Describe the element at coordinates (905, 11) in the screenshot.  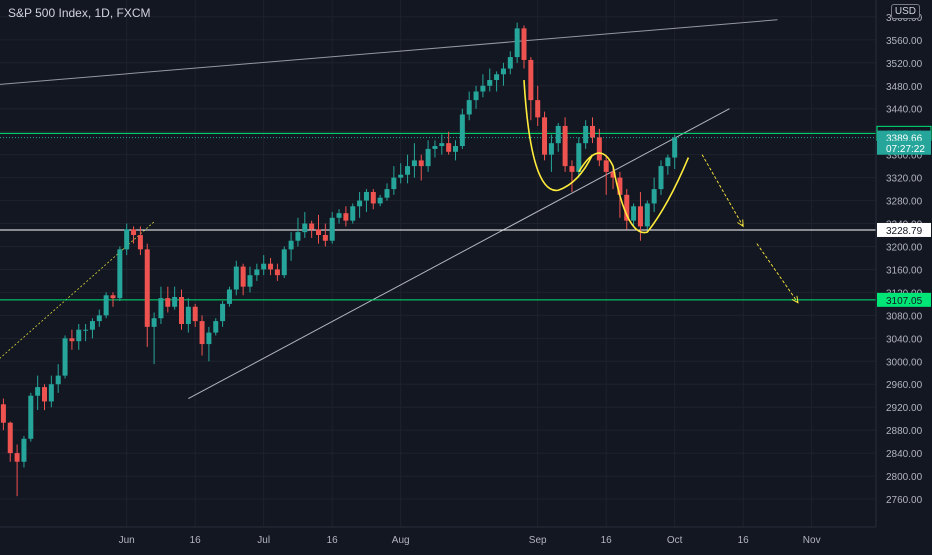
I see `currency-badge: USD` at that location.